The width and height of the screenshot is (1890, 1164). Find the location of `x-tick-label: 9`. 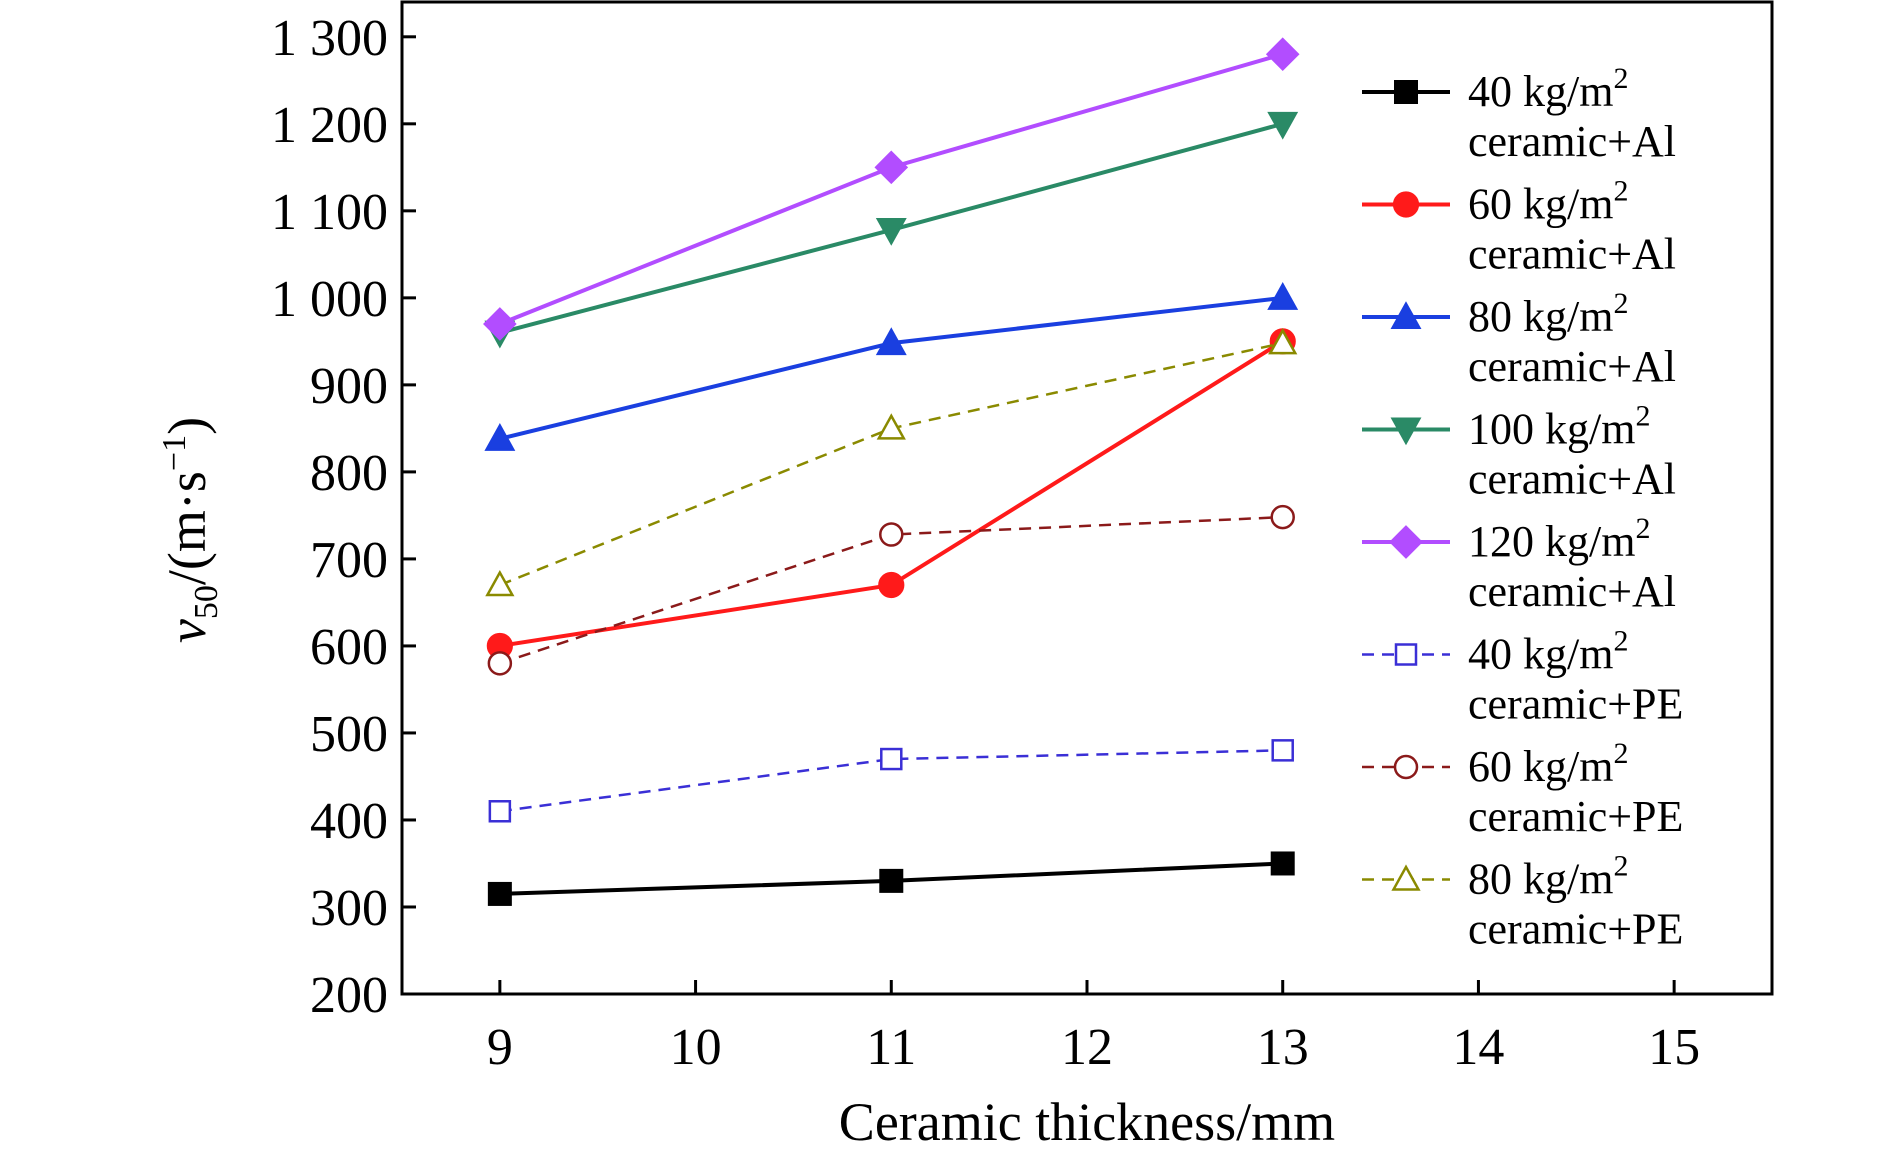

x-tick-label: 9 is located at coordinates (500, 1047).